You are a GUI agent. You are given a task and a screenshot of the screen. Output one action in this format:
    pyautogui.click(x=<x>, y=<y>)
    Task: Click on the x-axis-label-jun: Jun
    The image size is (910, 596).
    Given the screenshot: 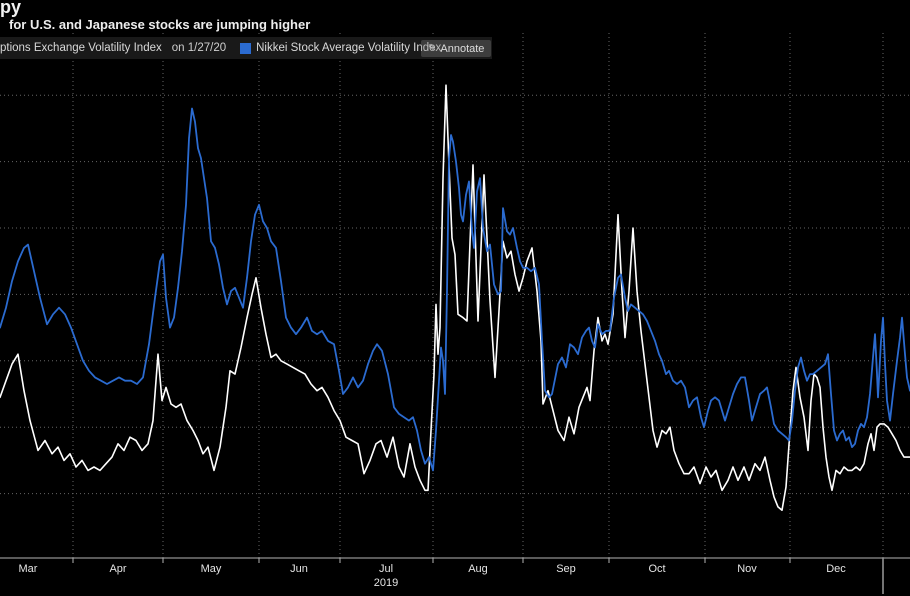 What is the action you would take?
    pyautogui.click(x=299, y=569)
    